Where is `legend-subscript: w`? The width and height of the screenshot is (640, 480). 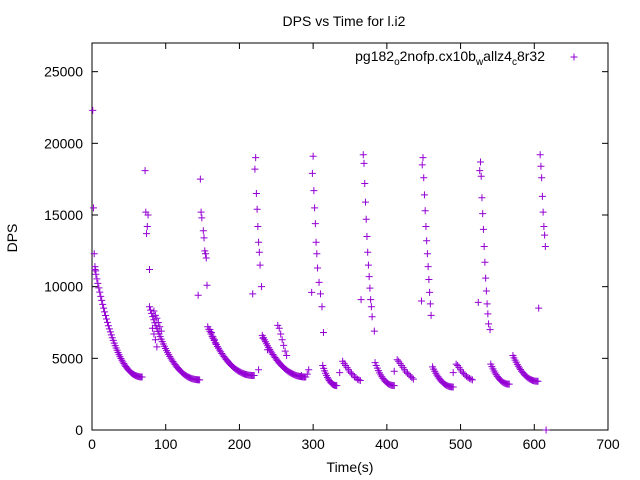
legend-subscript: w is located at coordinates (479, 62).